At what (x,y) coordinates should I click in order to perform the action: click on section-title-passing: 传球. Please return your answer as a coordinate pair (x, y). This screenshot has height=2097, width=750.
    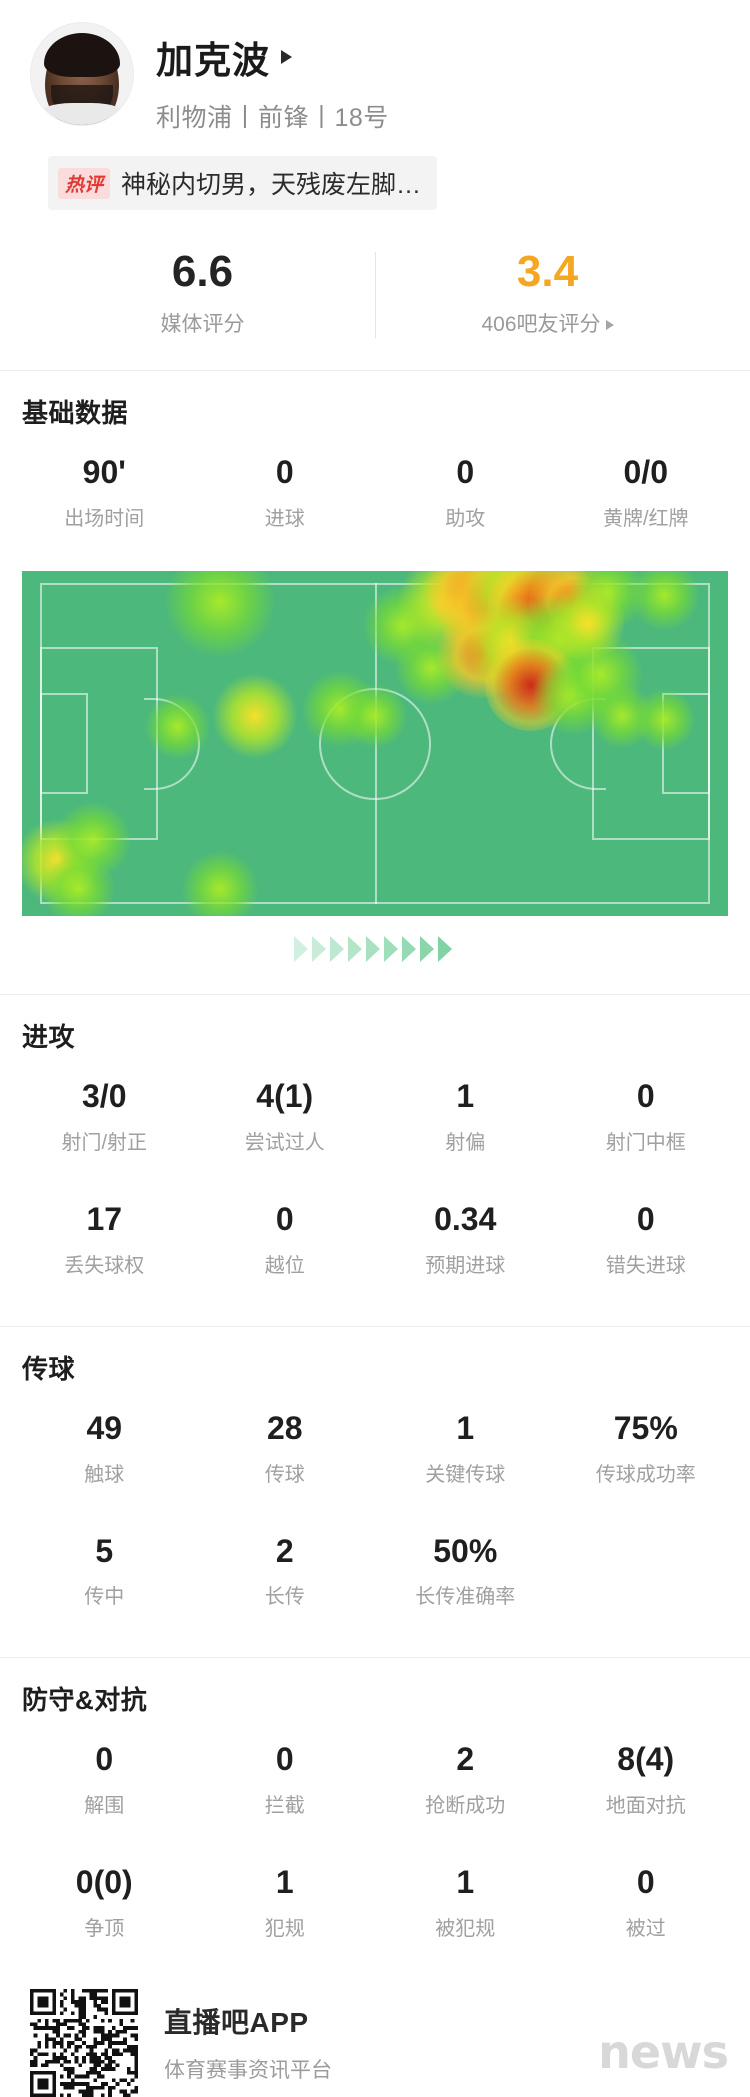
    Looking at the image, I should click on (49, 1368).